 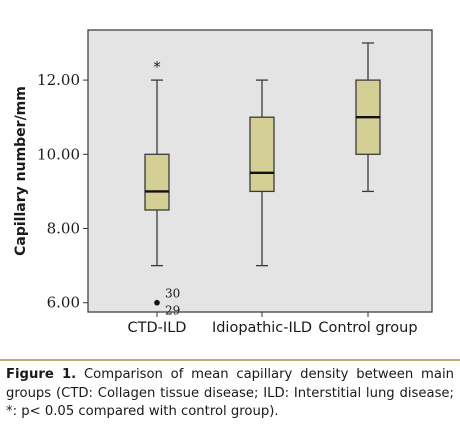 What do you see at coordinates (157, 67) in the screenshot?
I see `significance-marker: *` at bounding box center [157, 67].